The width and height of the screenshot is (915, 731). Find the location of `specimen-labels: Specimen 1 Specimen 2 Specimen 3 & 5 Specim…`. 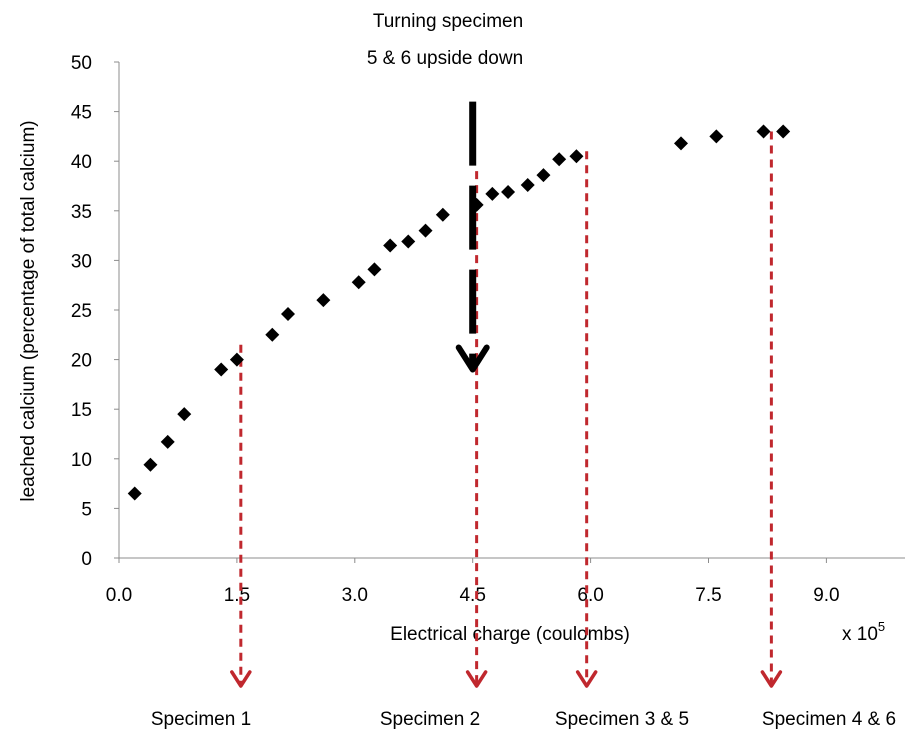

specimen-labels: Specimen 1 Specimen 2 Specimen 3 & 5 Specim… is located at coordinates (523, 719).